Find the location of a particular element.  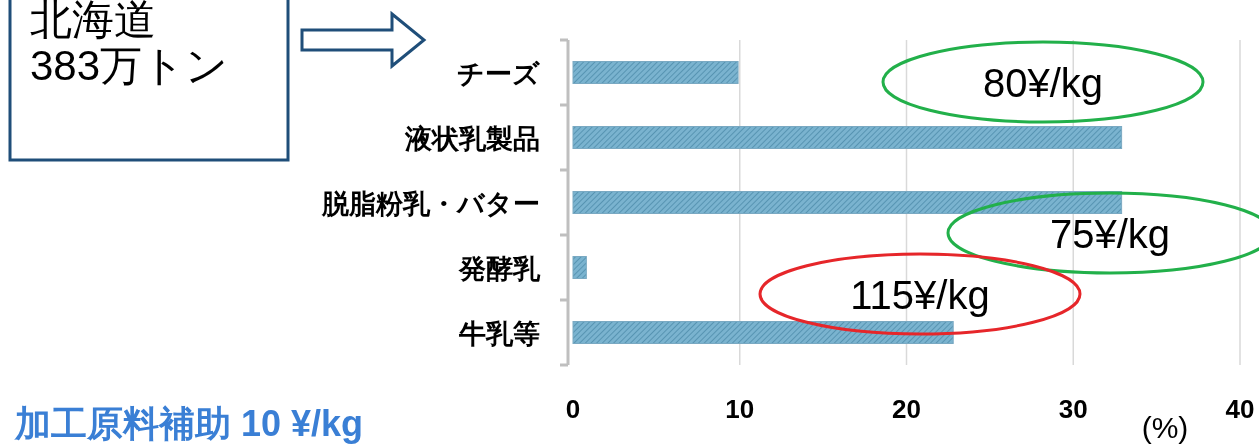

text: 北海道 383万トン is located at coordinates (129, 44).